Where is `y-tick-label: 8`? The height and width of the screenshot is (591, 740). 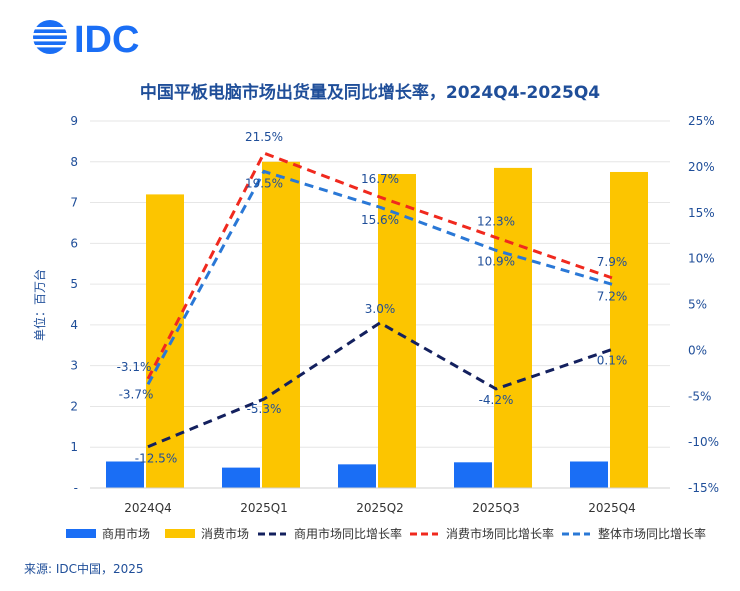
y-tick-label: 8 is located at coordinates (74, 162).